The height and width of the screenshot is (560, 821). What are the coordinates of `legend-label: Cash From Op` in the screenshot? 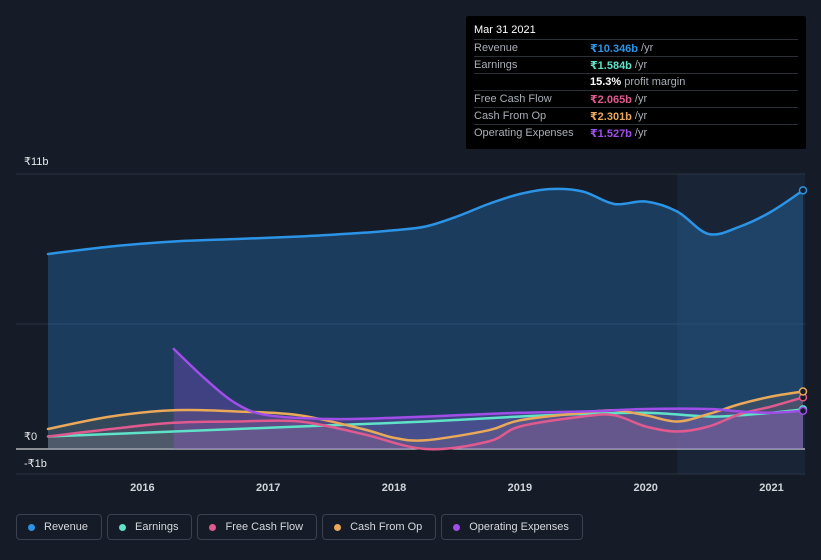 It's located at (386, 527).